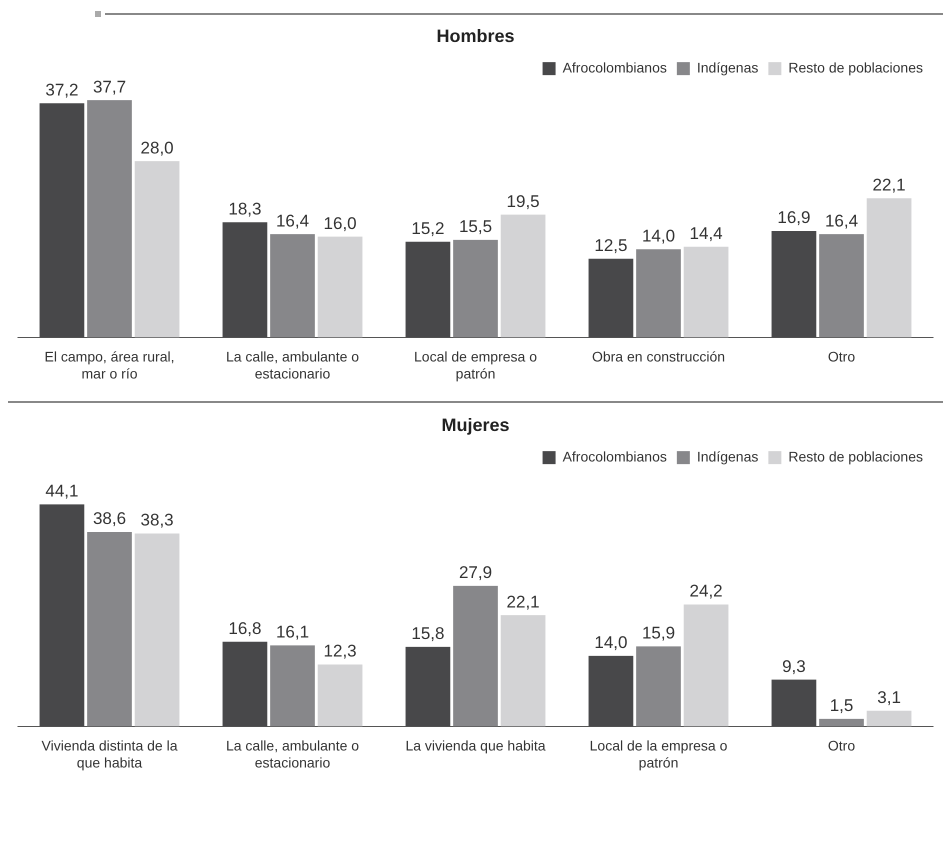 The height and width of the screenshot is (844, 951). What do you see at coordinates (157, 148) in the screenshot?
I see `data-label: 28,0` at bounding box center [157, 148].